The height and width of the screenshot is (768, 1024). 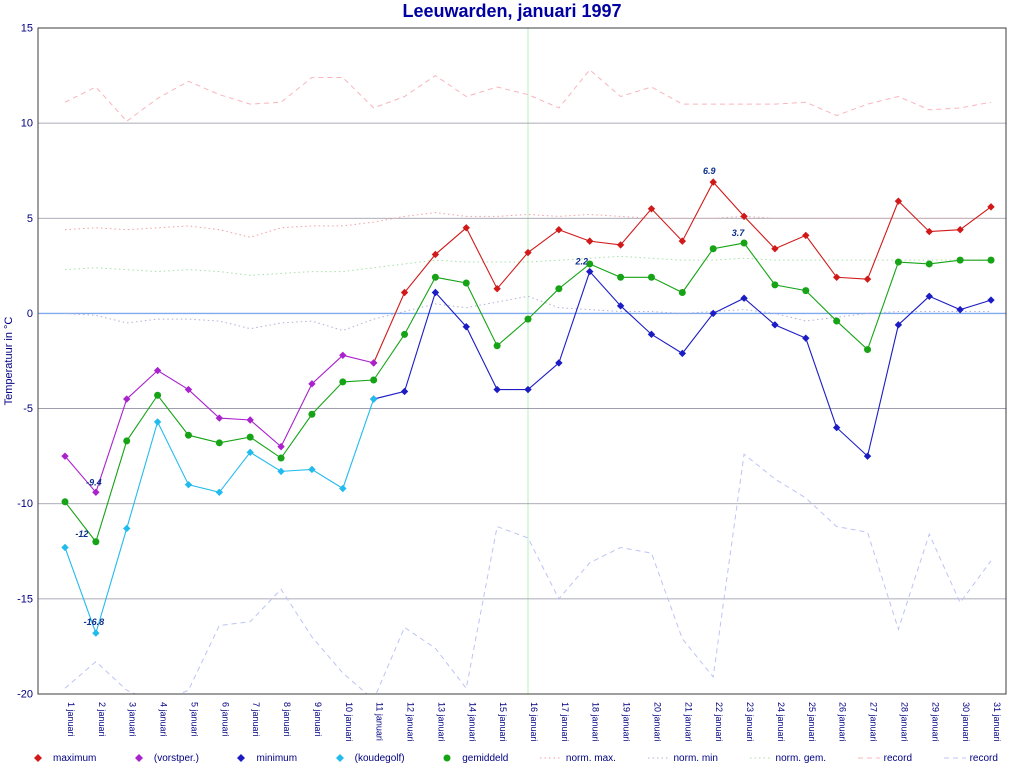 What do you see at coordinates (318, 719) in the screenshot?
I see `x-tick-label: 9 januari` at bounding box center [318, 719].